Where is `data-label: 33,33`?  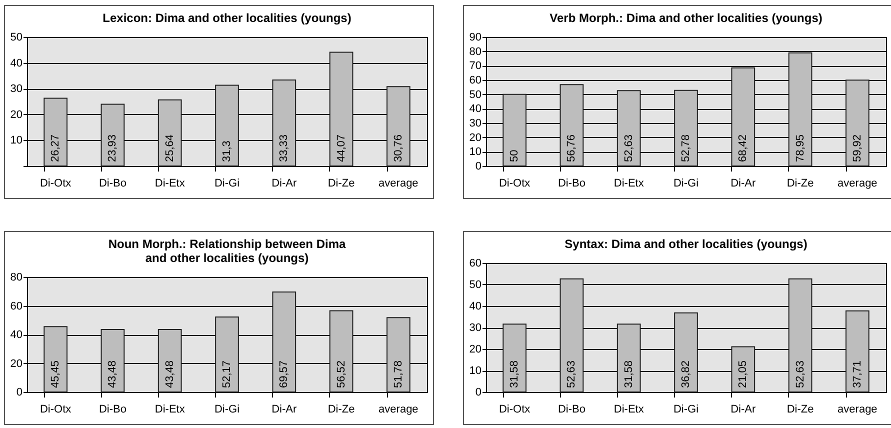
data-label: 33,33 is located at coordinates (284, 148).